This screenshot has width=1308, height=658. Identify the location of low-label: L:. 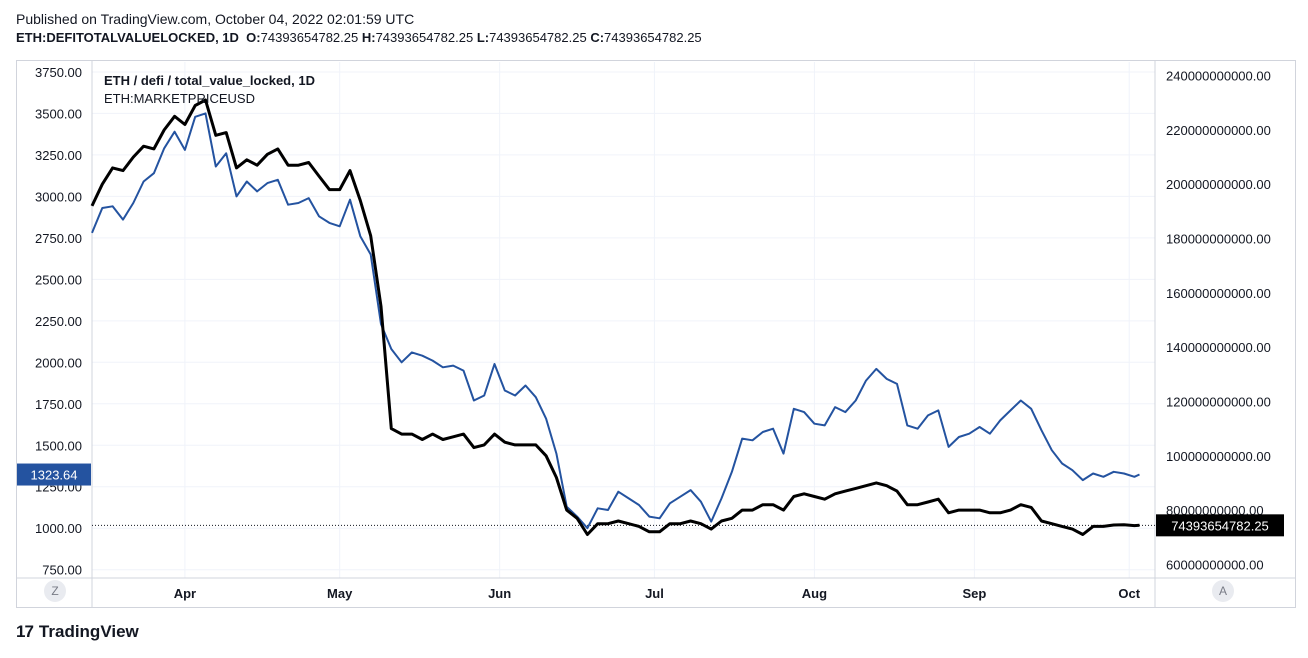
(483, 37).